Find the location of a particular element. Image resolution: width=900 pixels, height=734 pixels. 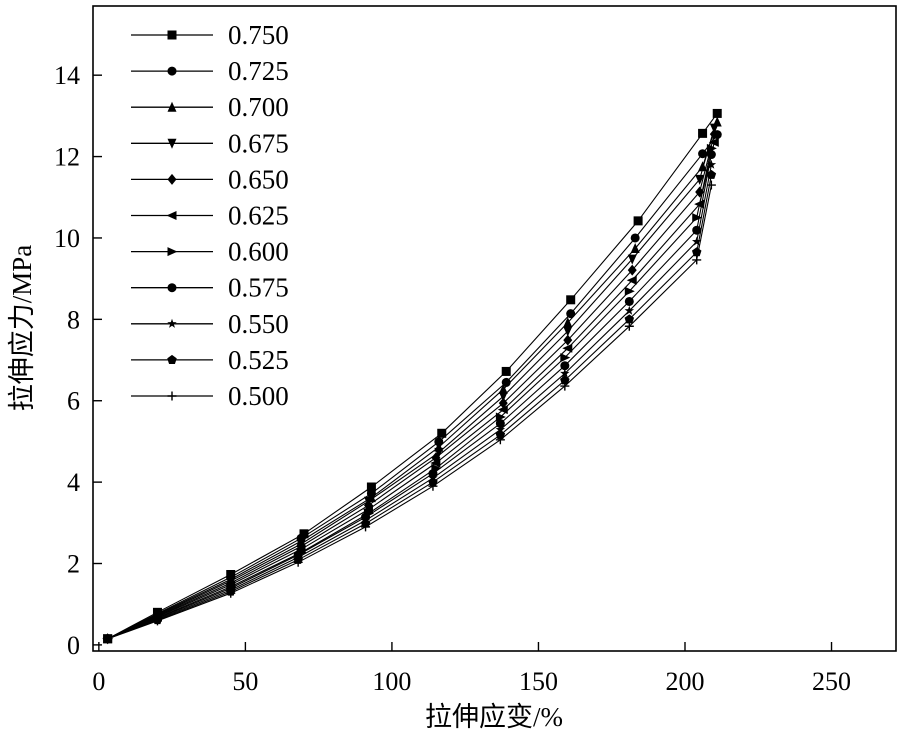

x-tick-label: 50 is located at coordinates (245, 681).